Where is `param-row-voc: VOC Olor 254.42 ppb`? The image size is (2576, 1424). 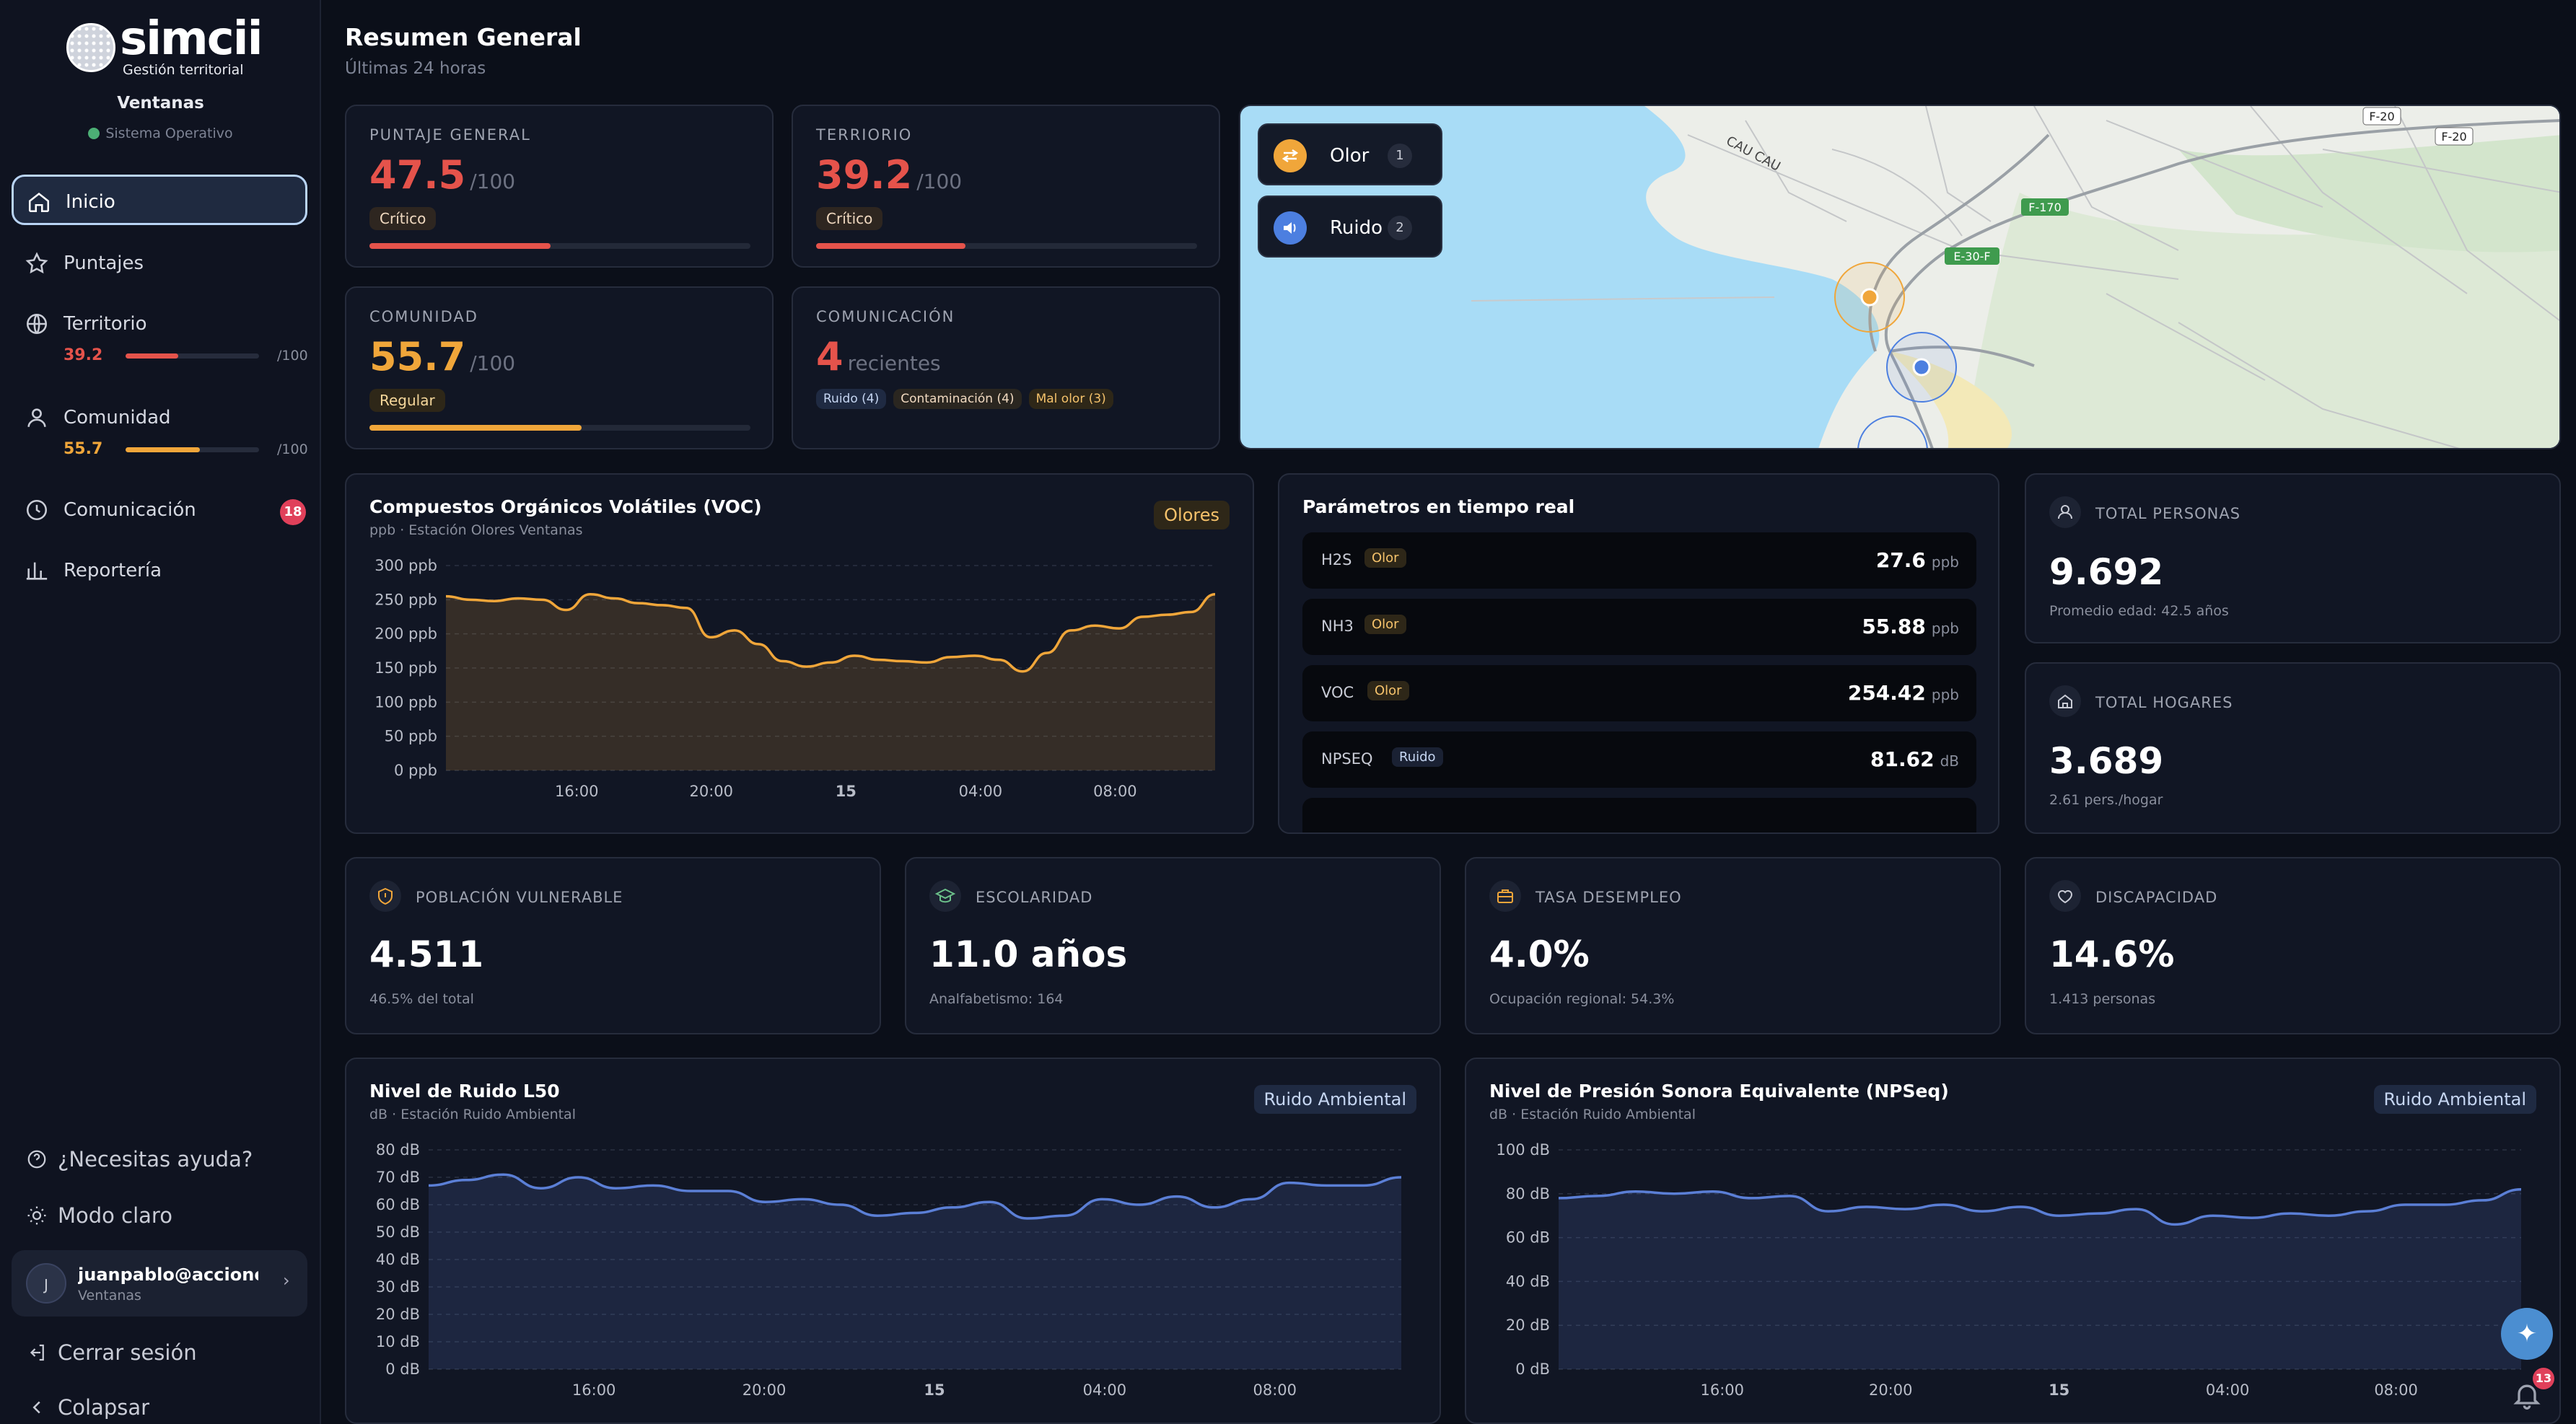 param-row-voc: VOC Olor 254.42 ppb is located at coordinates (1639, 693).